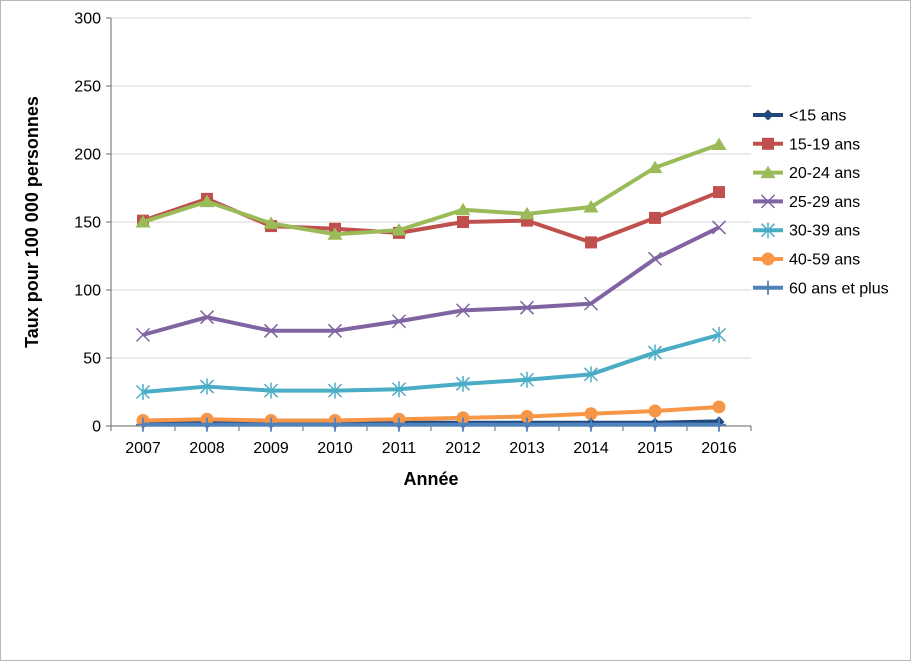  What do you see at coordinates (817, 116) in the screenshot?
I see `legend-label: <15 ans` at bounding box center [817, 116].